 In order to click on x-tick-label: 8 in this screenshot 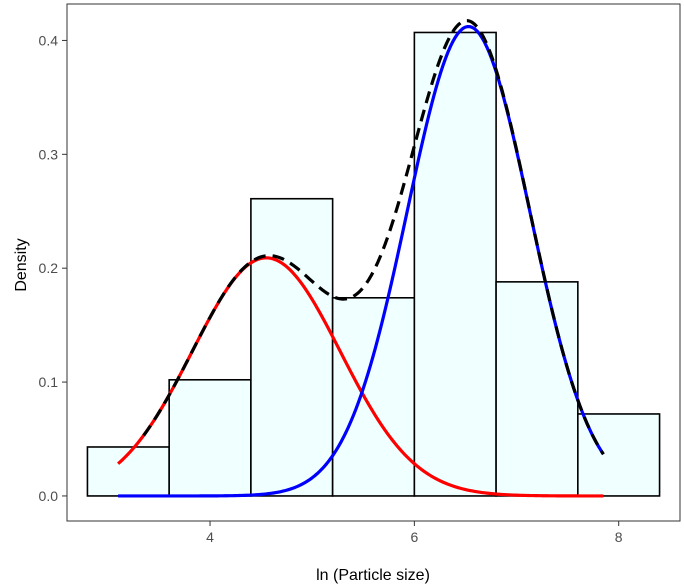, I will do `click(619, 537)`.